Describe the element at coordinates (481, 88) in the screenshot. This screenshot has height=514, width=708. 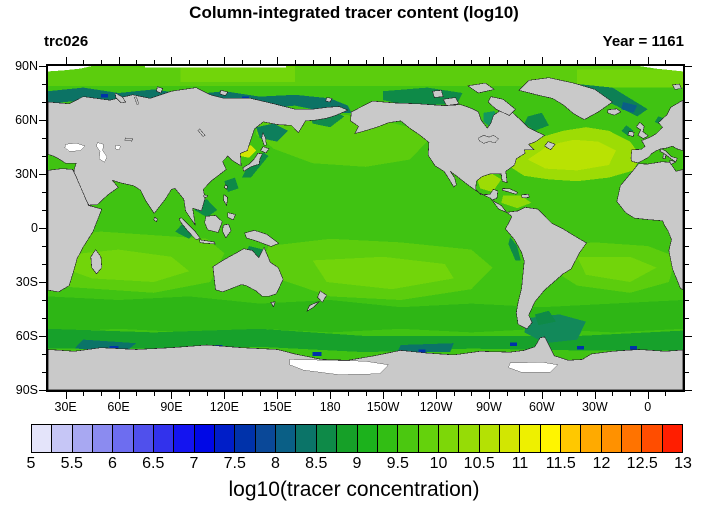
I see `land-ellesmere` at that location.